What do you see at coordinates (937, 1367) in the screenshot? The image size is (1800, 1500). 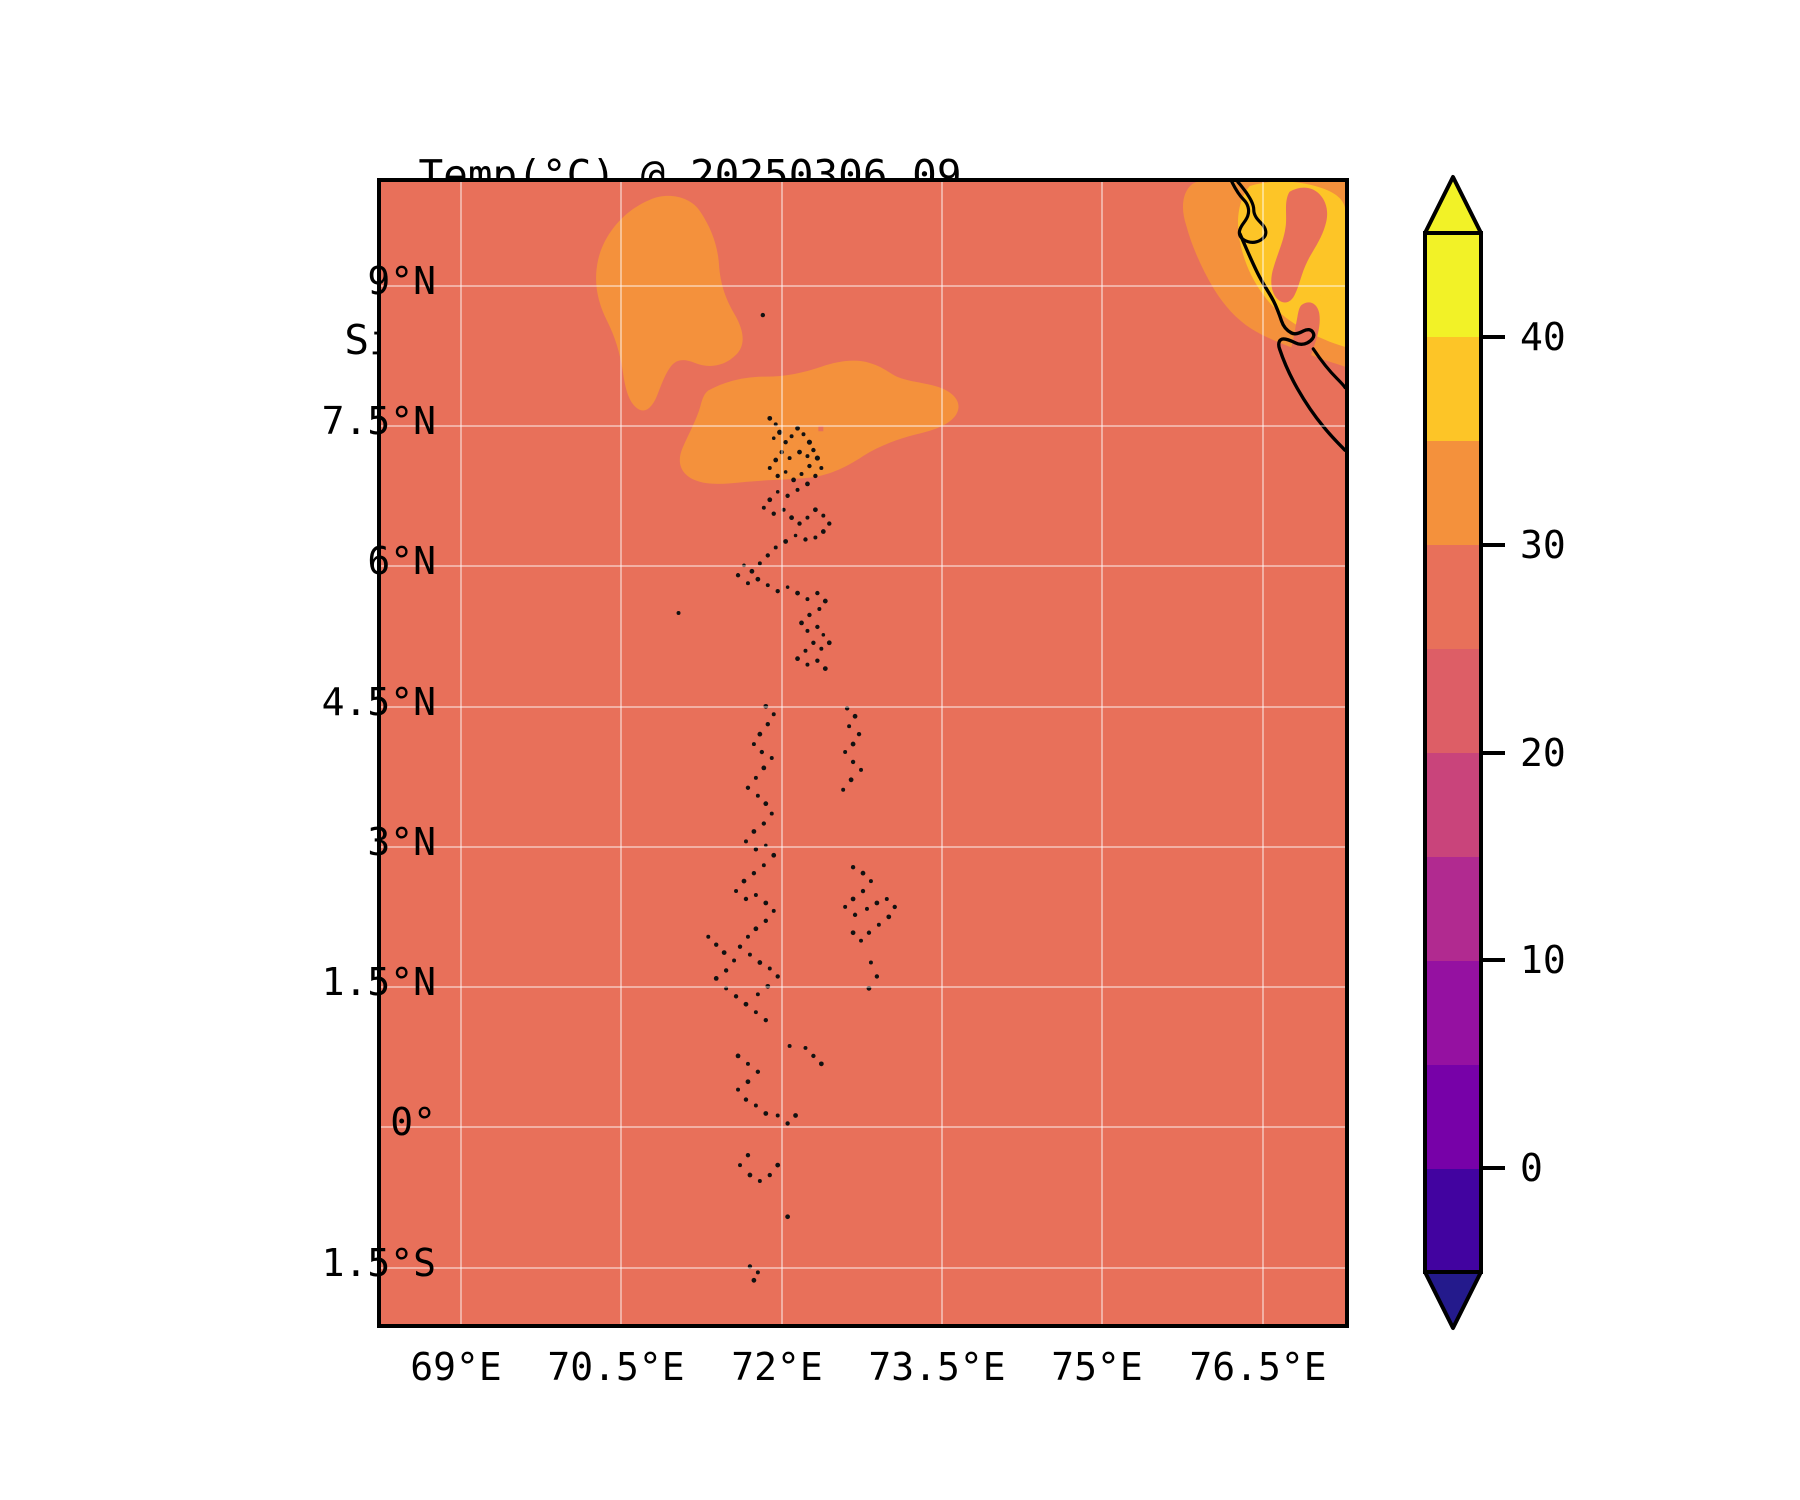 I see `x-tick-label: 73.5°E` at bounding box center [937, 1367].